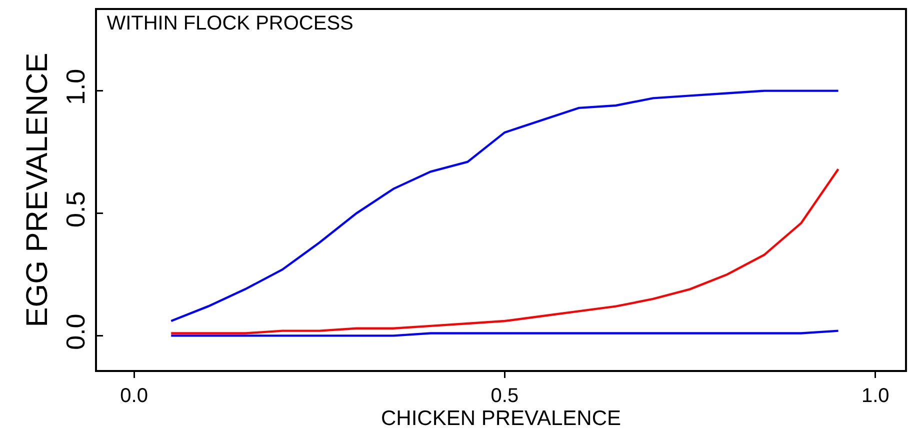 Image resolution: width=908 pixels, height=439 pixels. I want to click on x-axis-title: CHICKEN PREVALENCE, so click(501, 418).